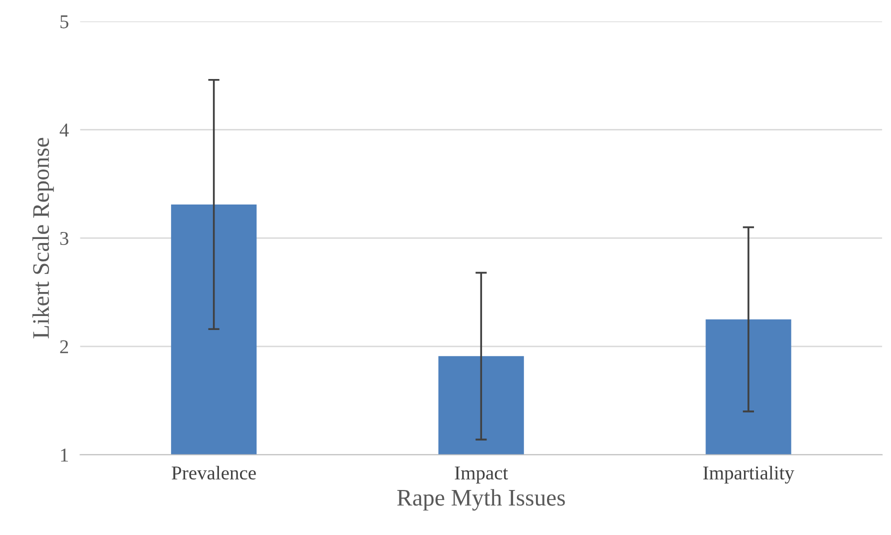 This screenshot has width=891, height=535. I want to click on y-tick-label: 3, so click(64, 239).